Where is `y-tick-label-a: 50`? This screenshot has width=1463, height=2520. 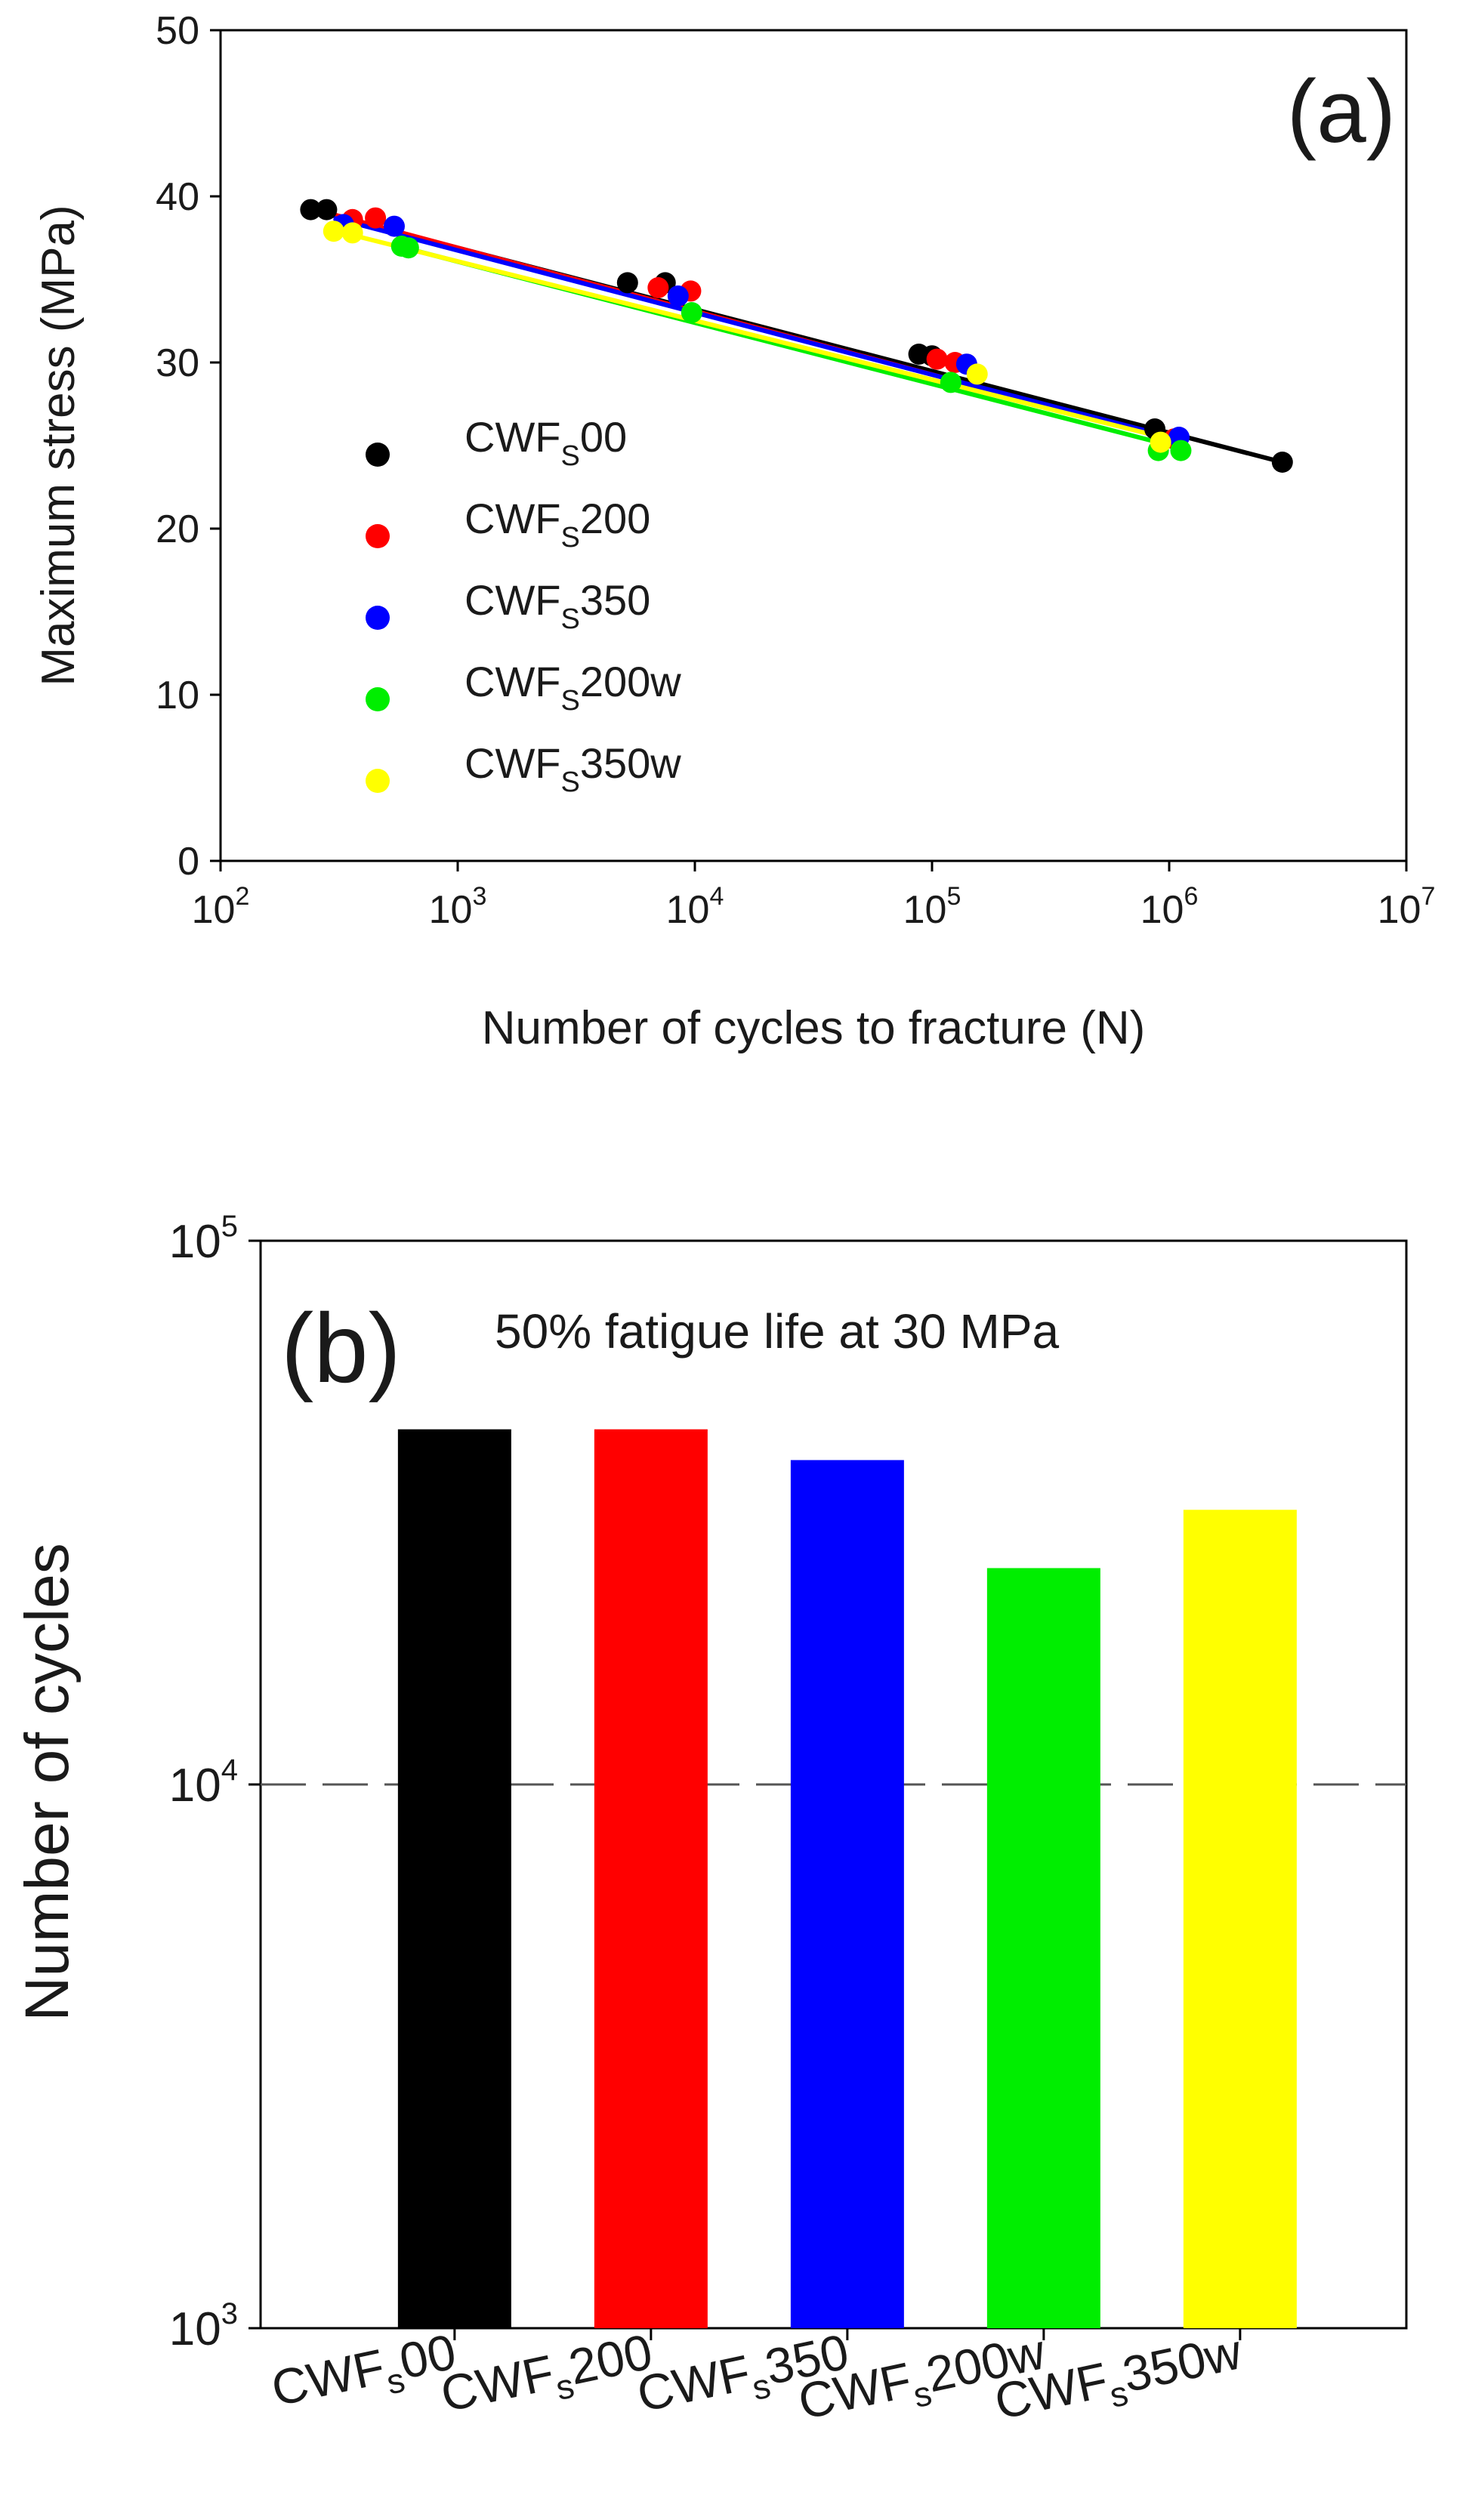 y-tick-label-a: 50 is located at coordinates (177, 31).